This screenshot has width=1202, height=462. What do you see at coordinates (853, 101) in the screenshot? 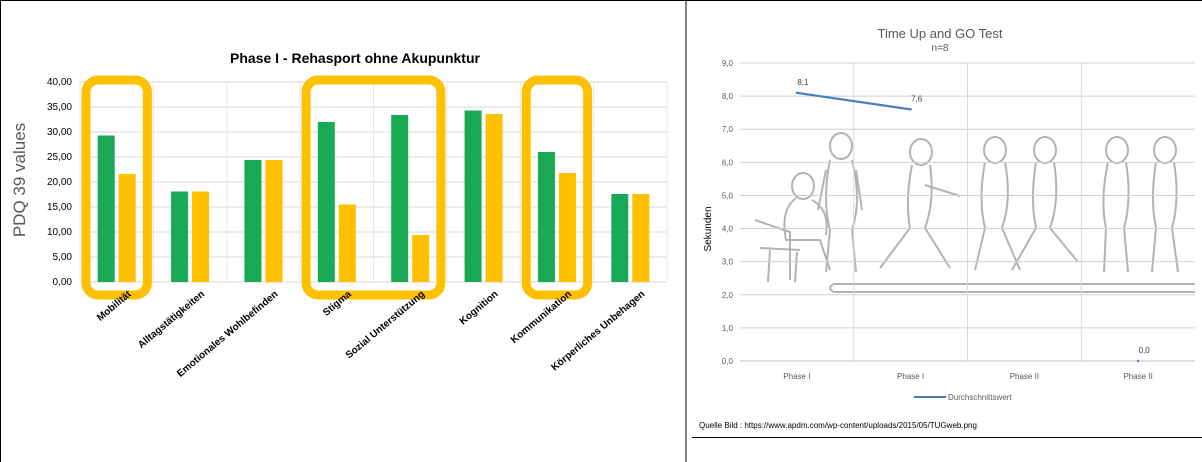
I see `line-segment-durchschnittswert` at bounding box center [853, 101].